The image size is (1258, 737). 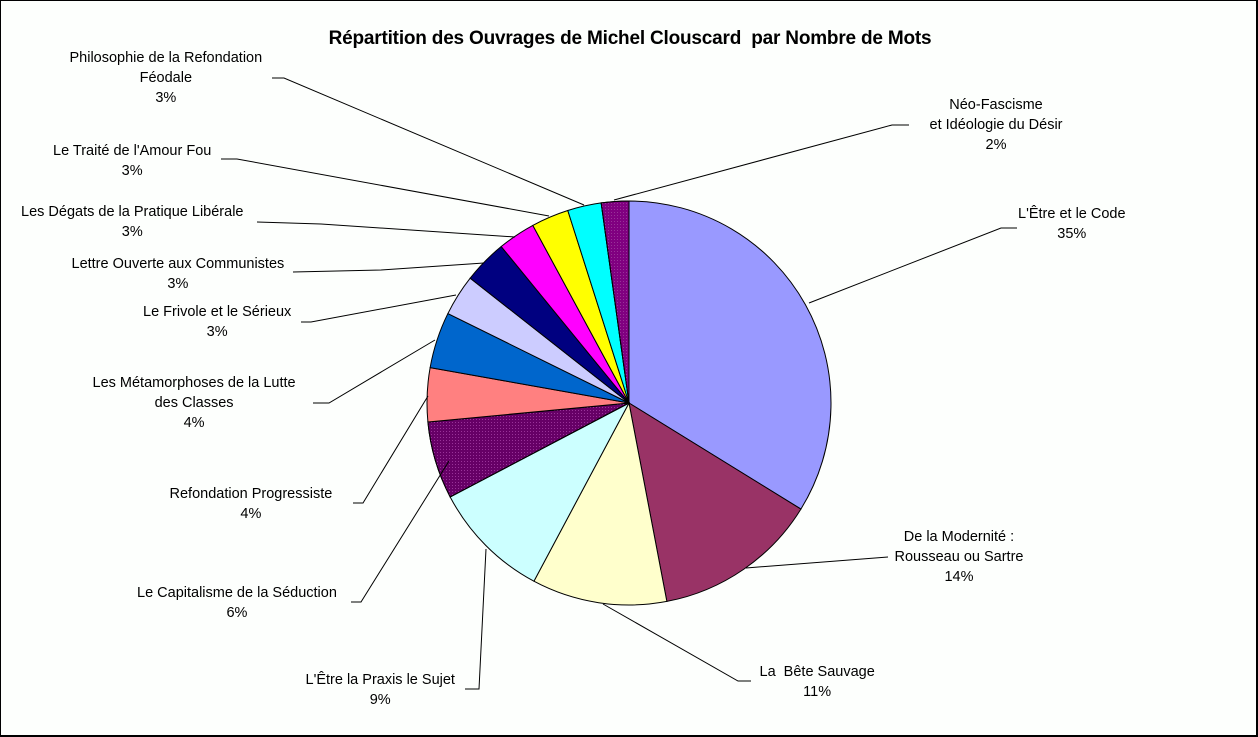 What do you see at coordinates (817, 692) in the screenshot?
I see `data-label-percent: 11%` at bounding box center [817, 692].